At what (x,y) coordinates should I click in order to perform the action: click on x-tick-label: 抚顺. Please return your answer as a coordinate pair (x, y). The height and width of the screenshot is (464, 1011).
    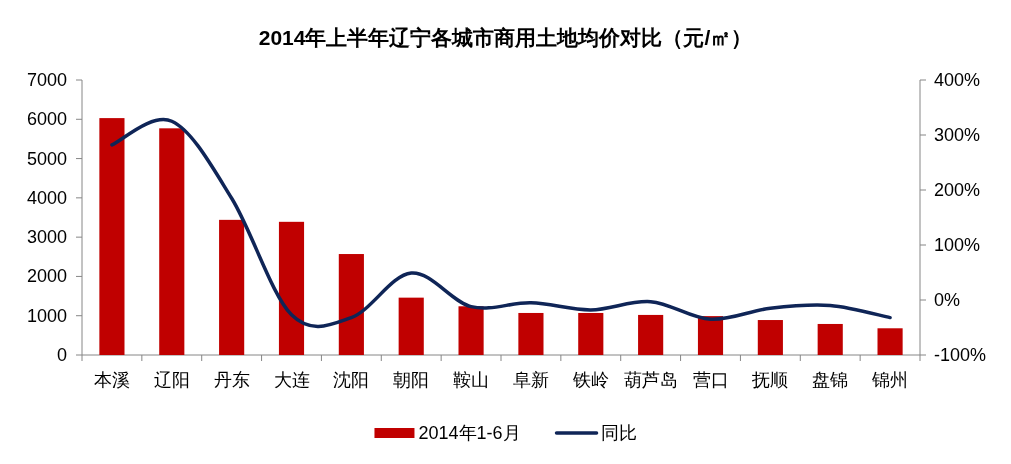
    Looking at the image, I should click on (770, 380).